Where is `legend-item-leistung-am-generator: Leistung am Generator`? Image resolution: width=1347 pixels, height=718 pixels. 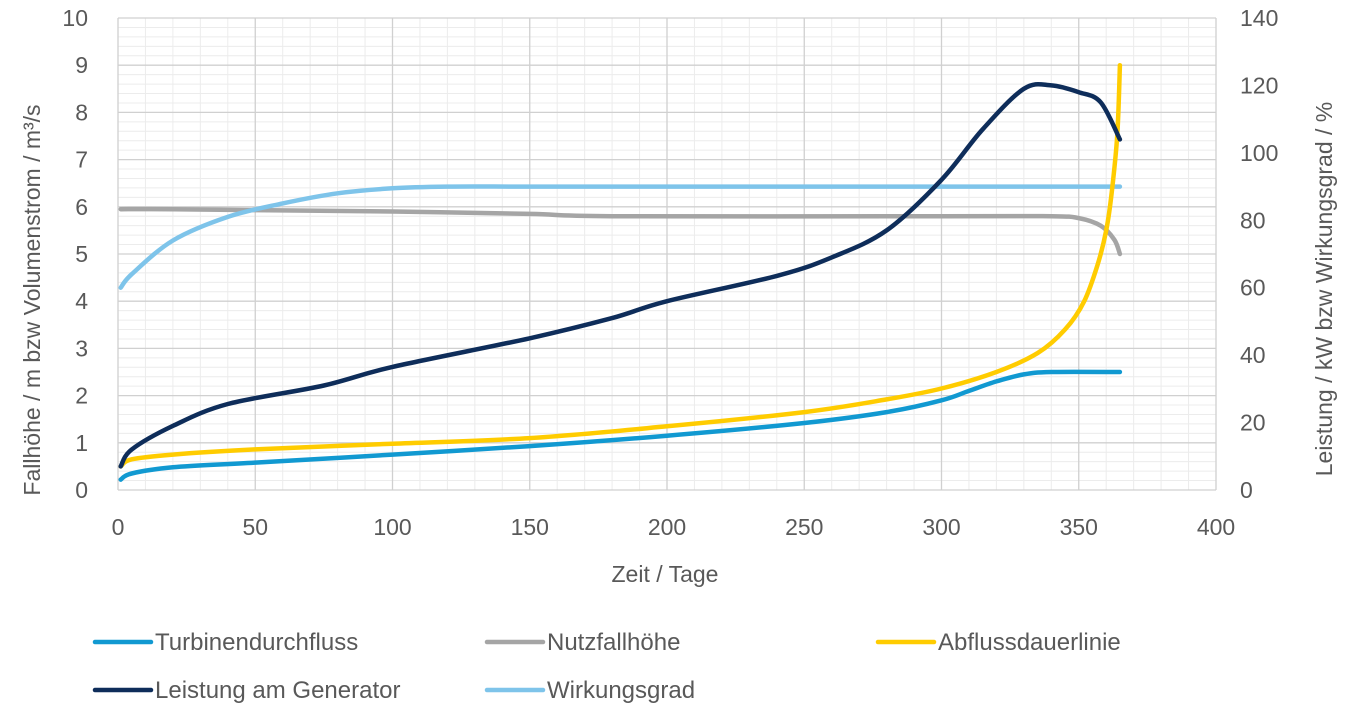 legend-item-leistung-am-generator: Leistung am Generator is located at coordinates (246, 690).